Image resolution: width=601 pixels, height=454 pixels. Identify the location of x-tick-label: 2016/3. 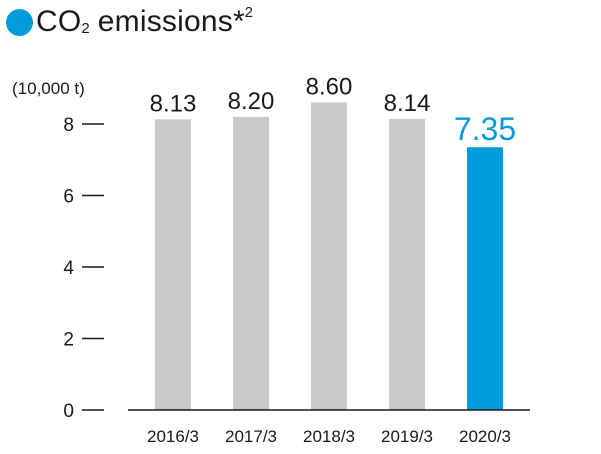
(173, 436).